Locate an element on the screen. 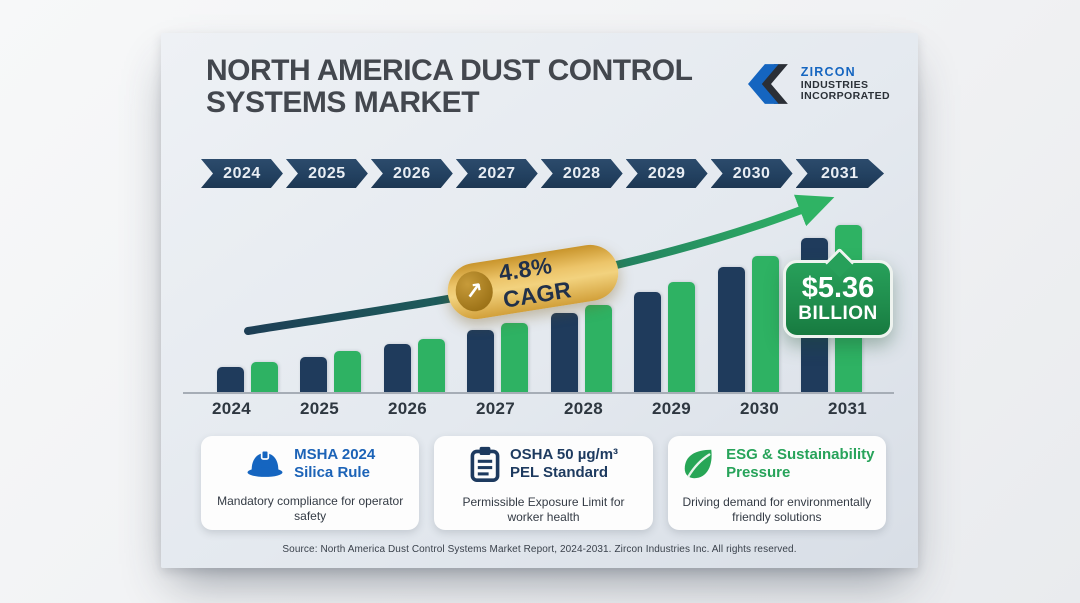 The width and height of the screenshot is (1080, 603). card-title-line2: Pressure is located at coordinates (758, 472).